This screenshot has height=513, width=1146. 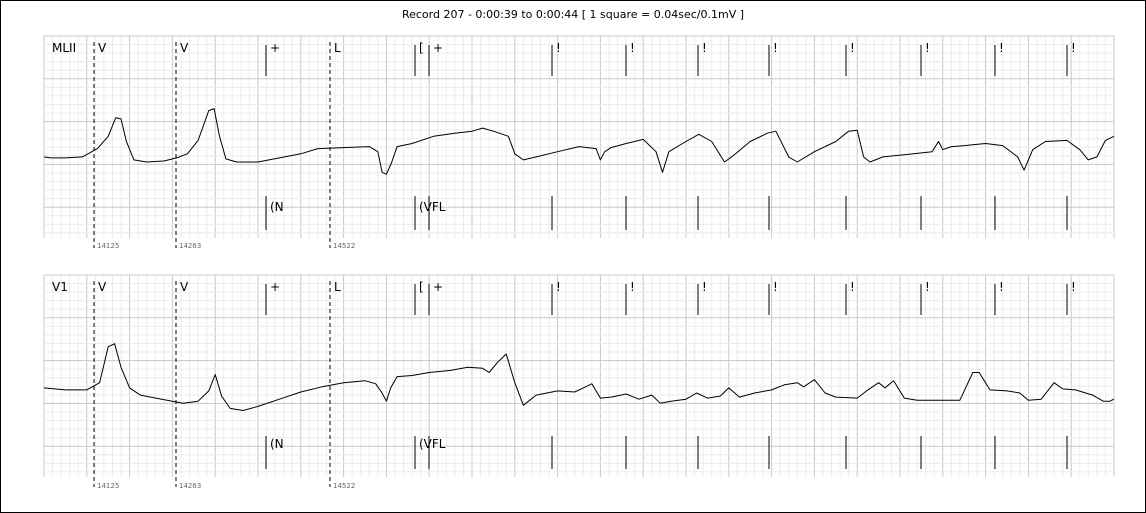 What do you see at coordinates (64, 48) in the screenshot?
I see `lead-label: MLII` at bounding box center [64, 48].